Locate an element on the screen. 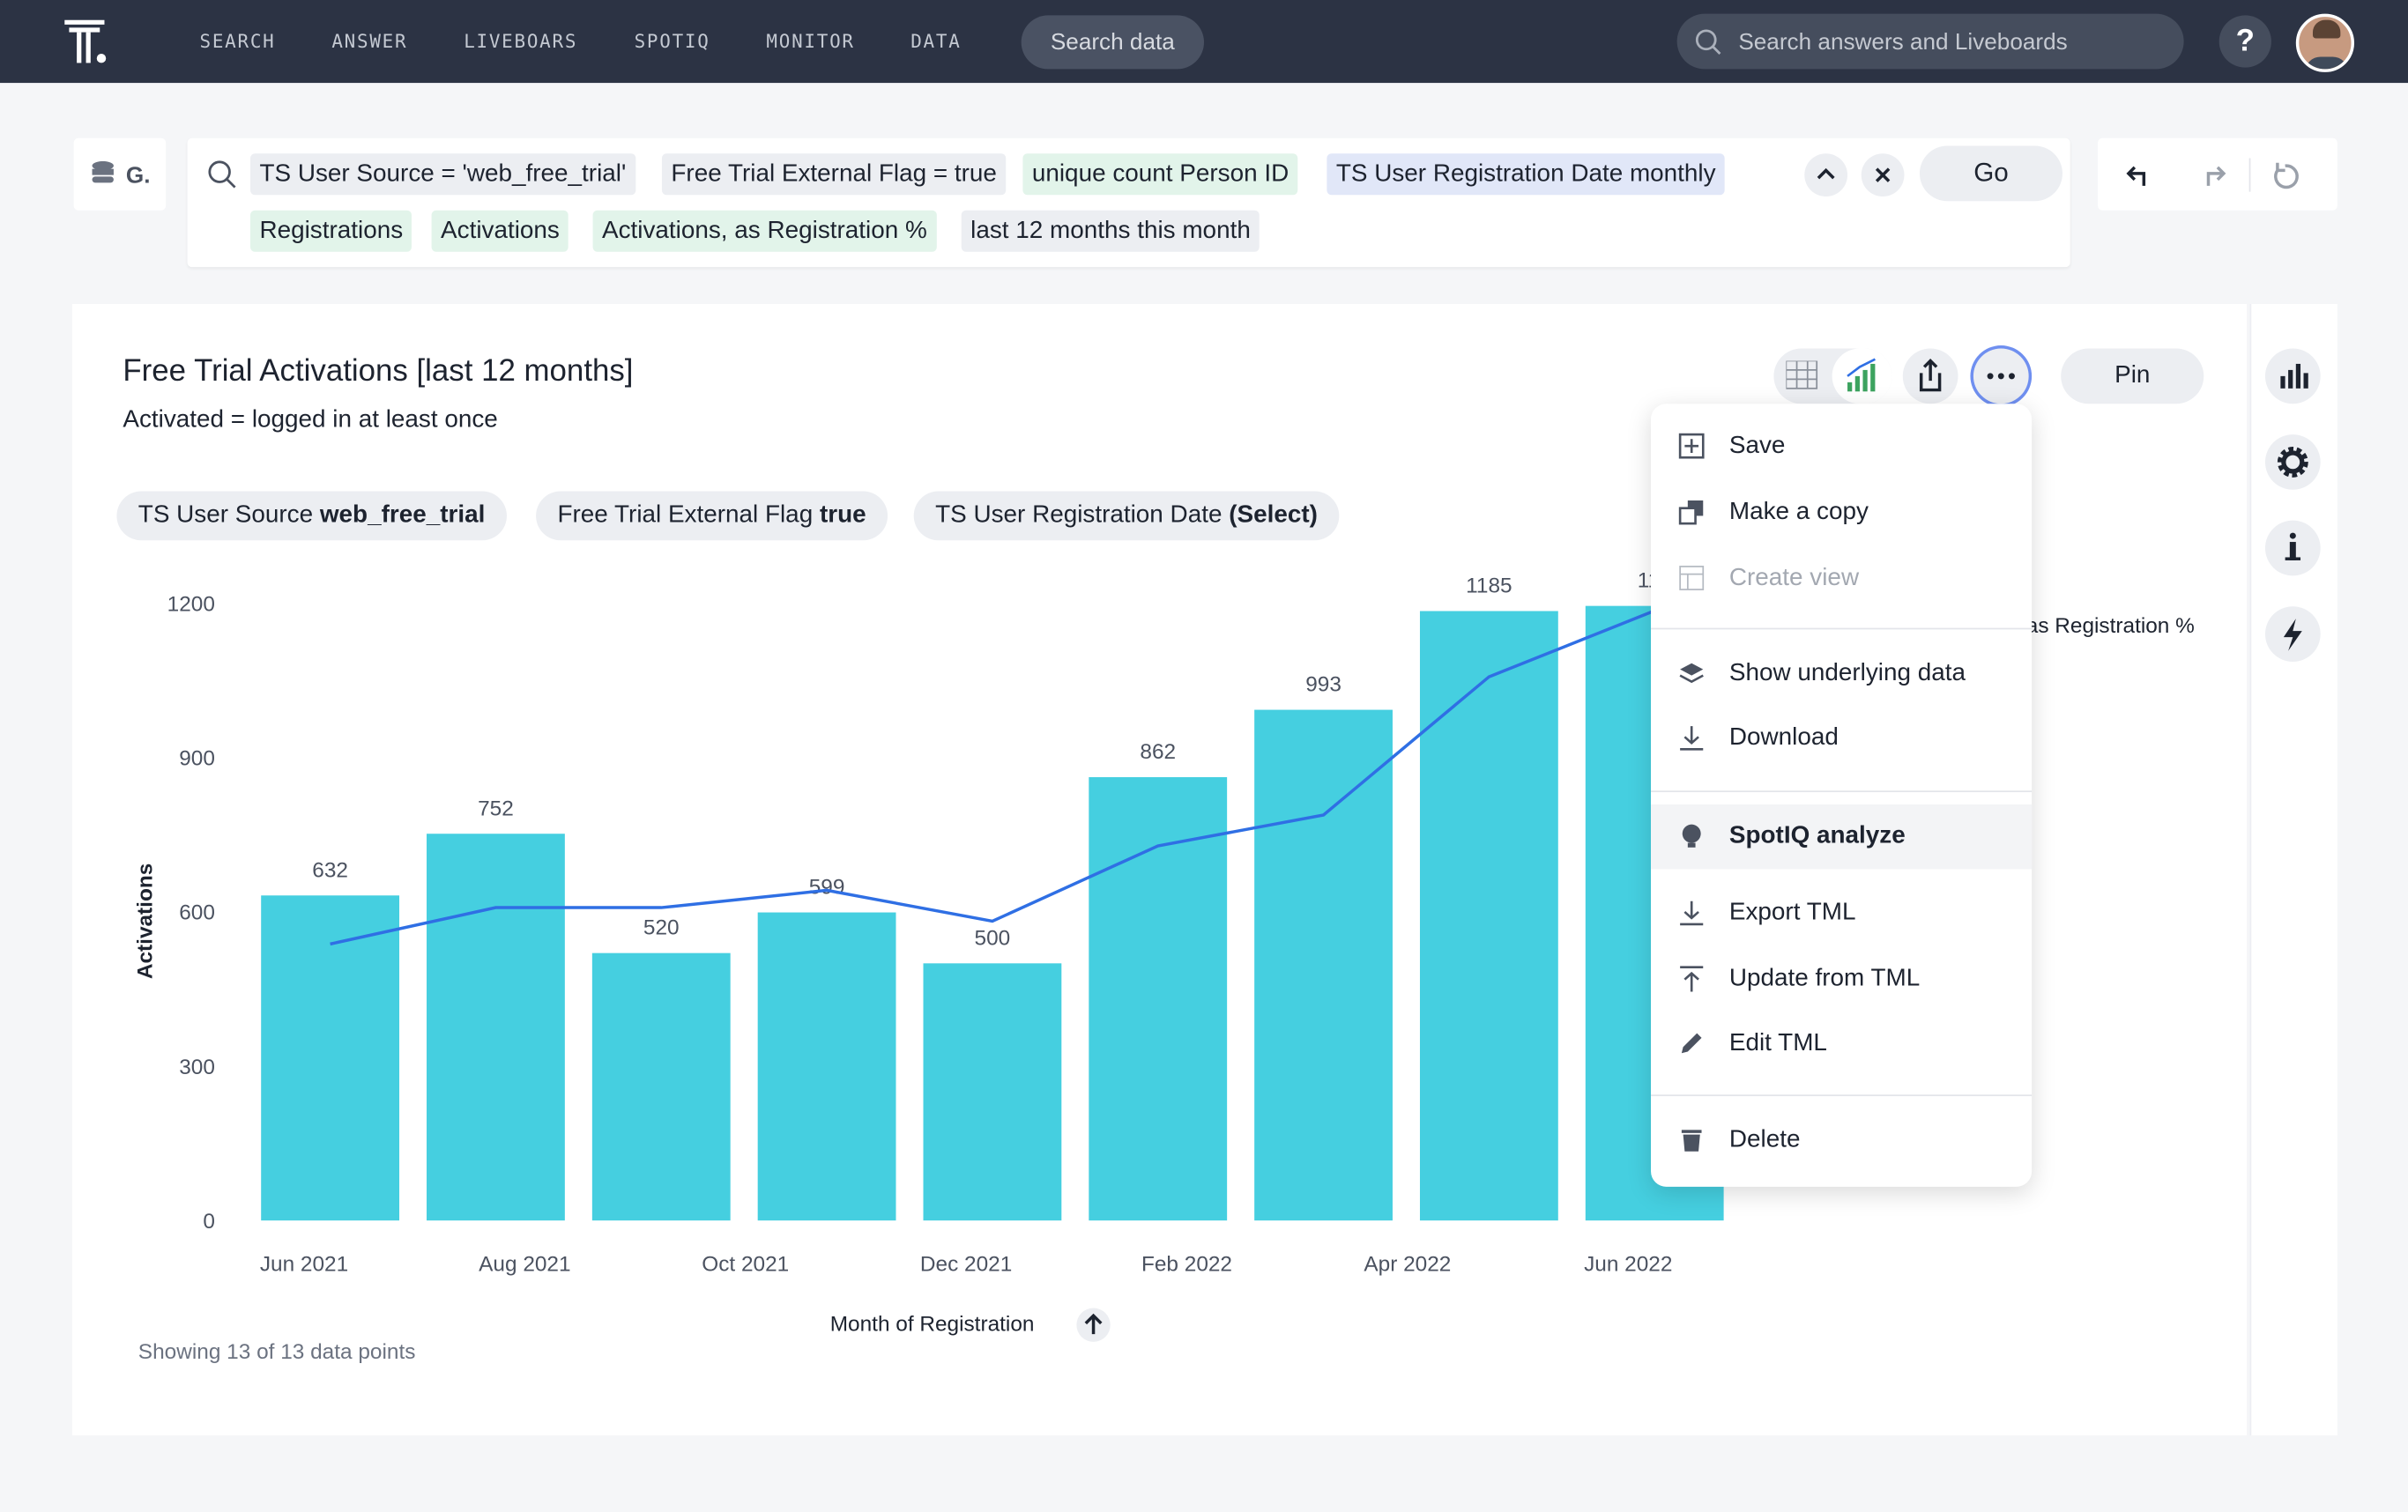 The height and width of the screenshot is (1512, 2408). nav-item: SEARCH is located at coordinates (237, 41).